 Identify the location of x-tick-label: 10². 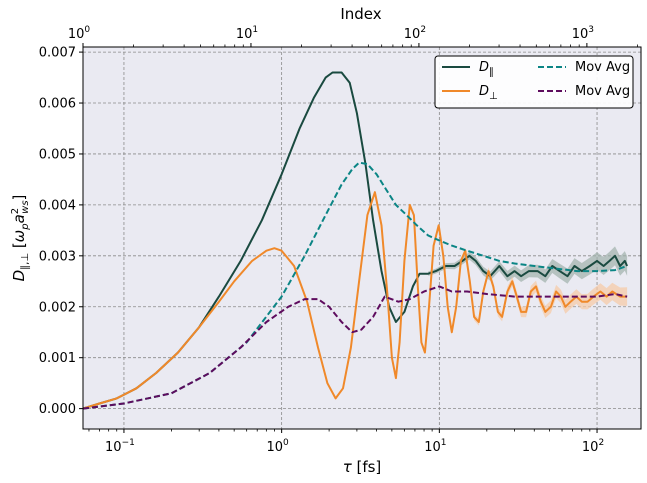
(593, 446).